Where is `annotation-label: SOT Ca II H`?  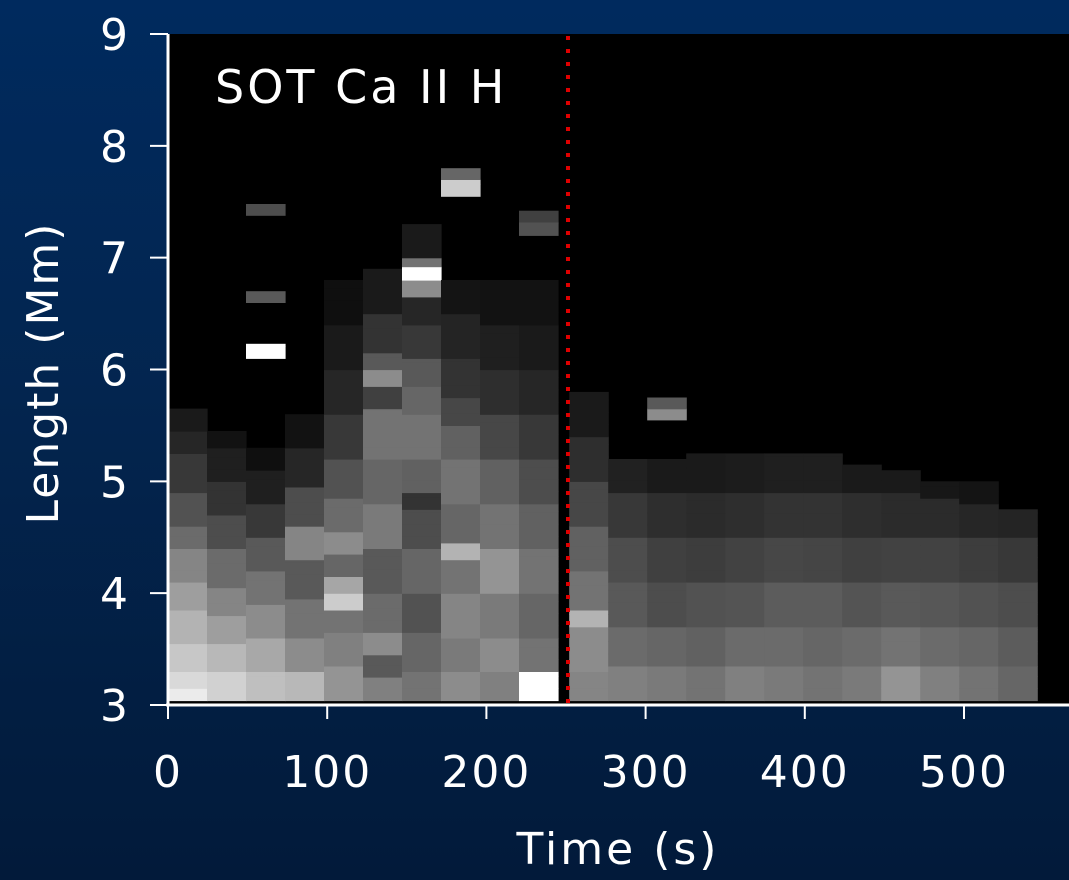 annotation-label: SOT Ca II H is located at coordinates (361, 87).